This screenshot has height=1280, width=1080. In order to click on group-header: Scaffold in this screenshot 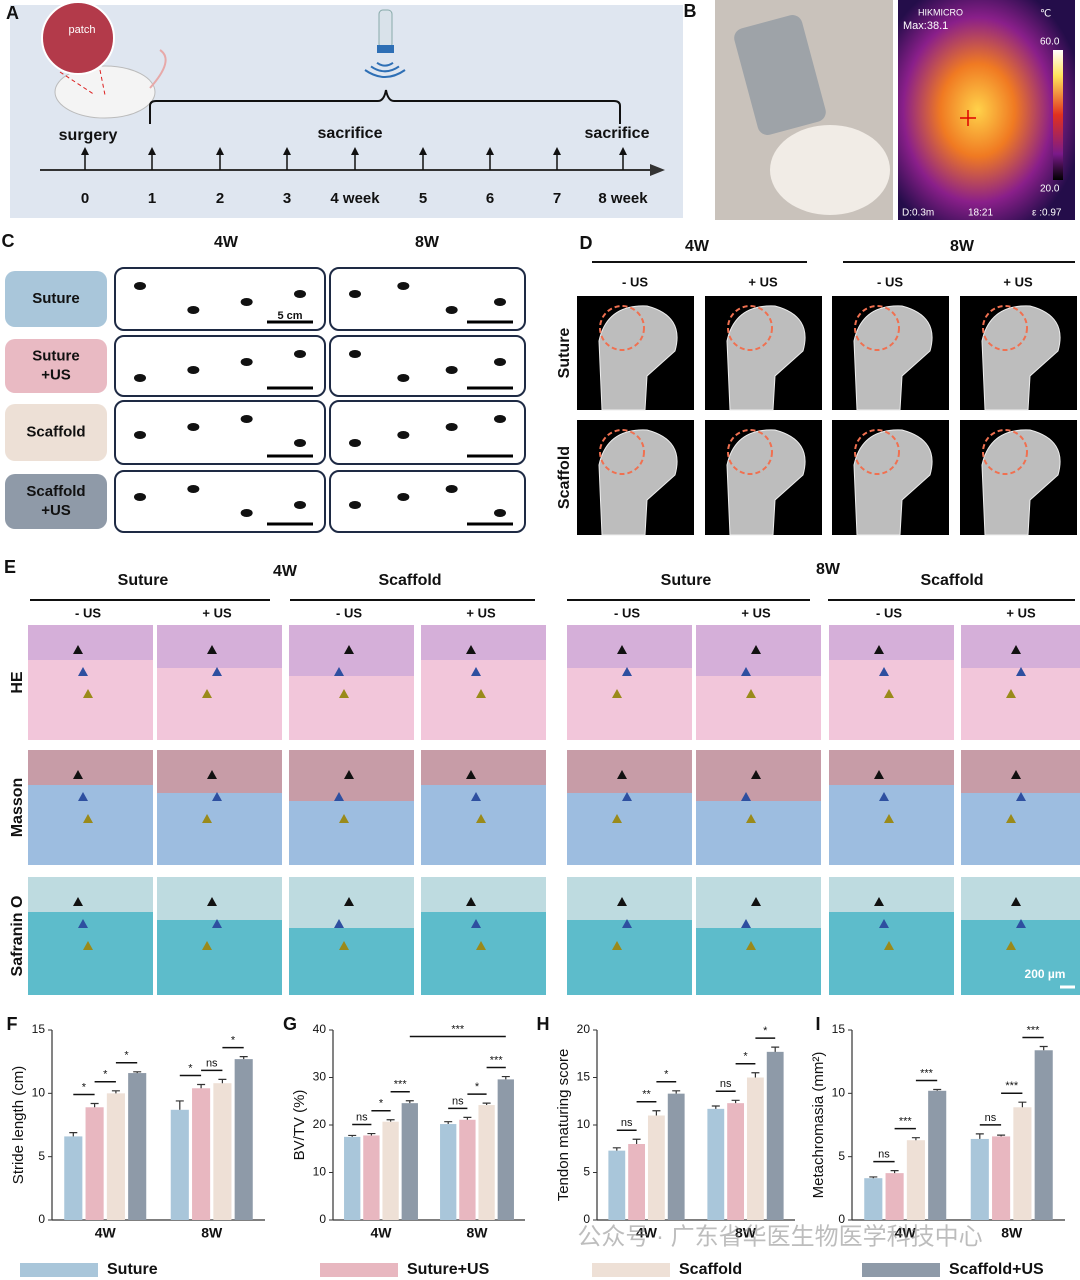, I will do `click(409, 580)`.